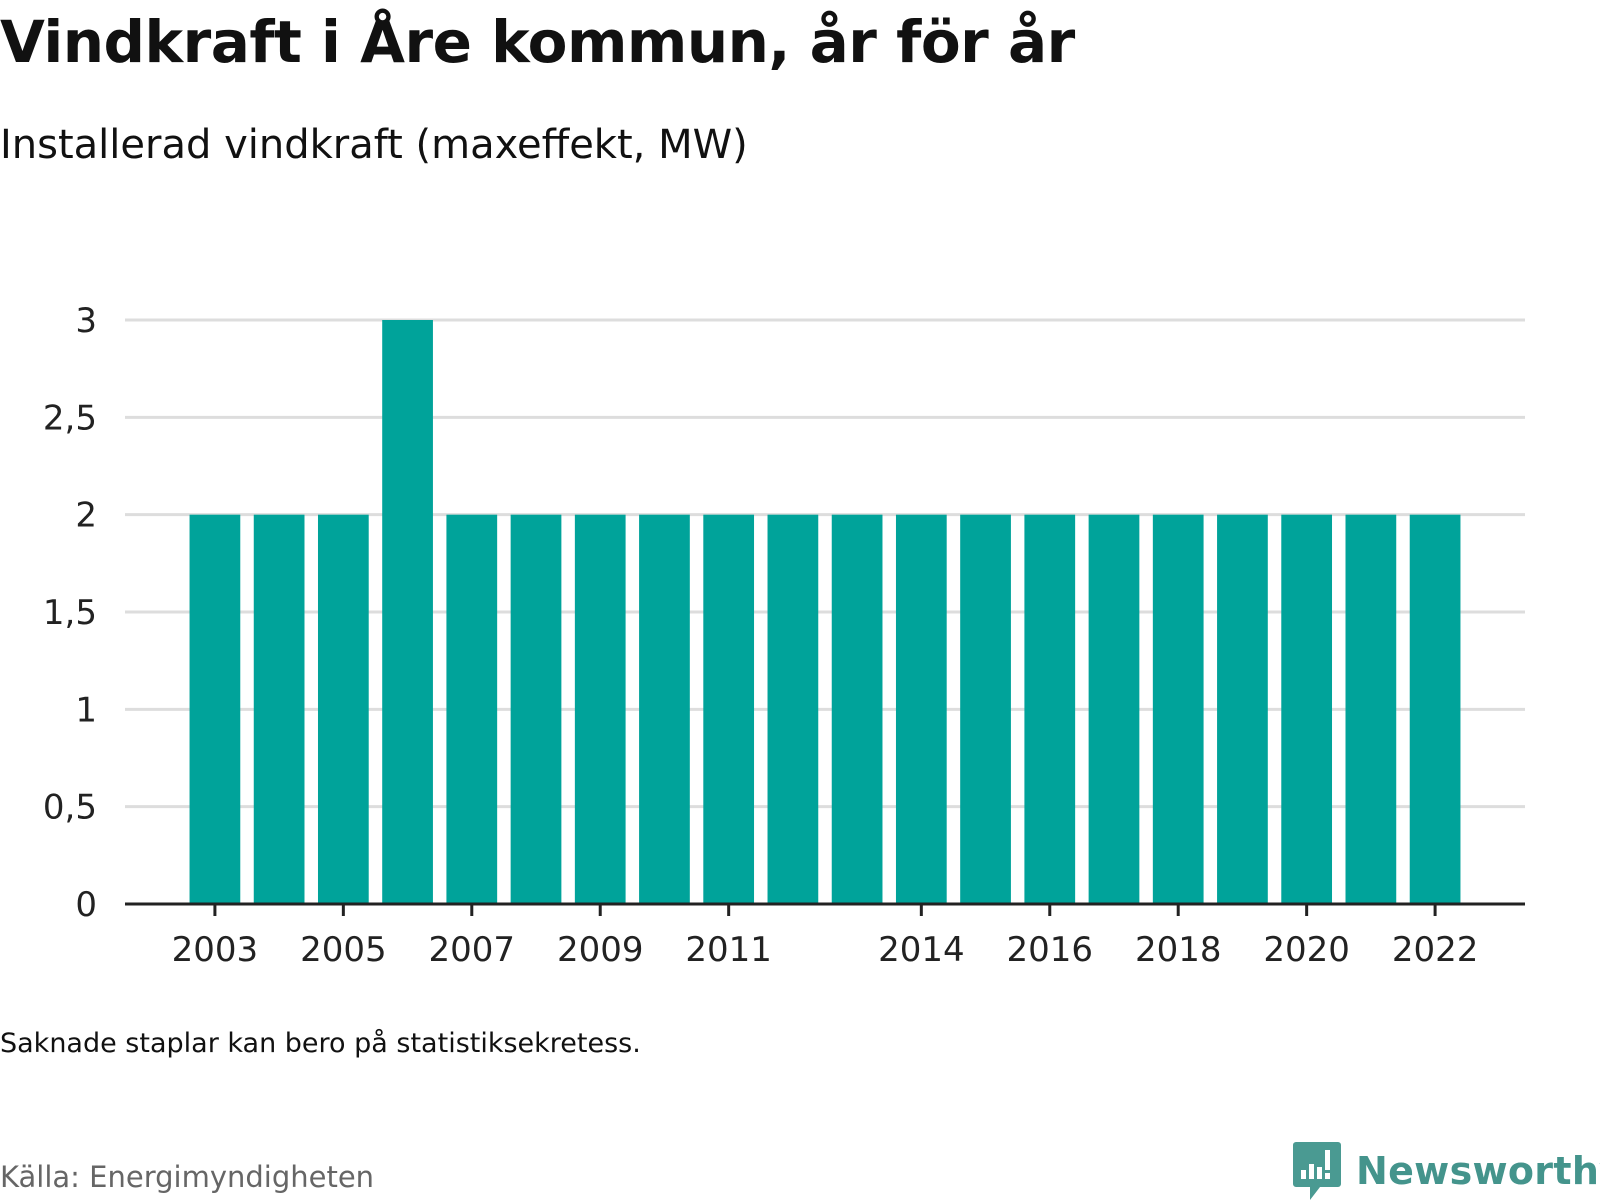  Describe the element at coordinates (86, 905) in the screenshot. I see `y-tick-label: 0` at that location.